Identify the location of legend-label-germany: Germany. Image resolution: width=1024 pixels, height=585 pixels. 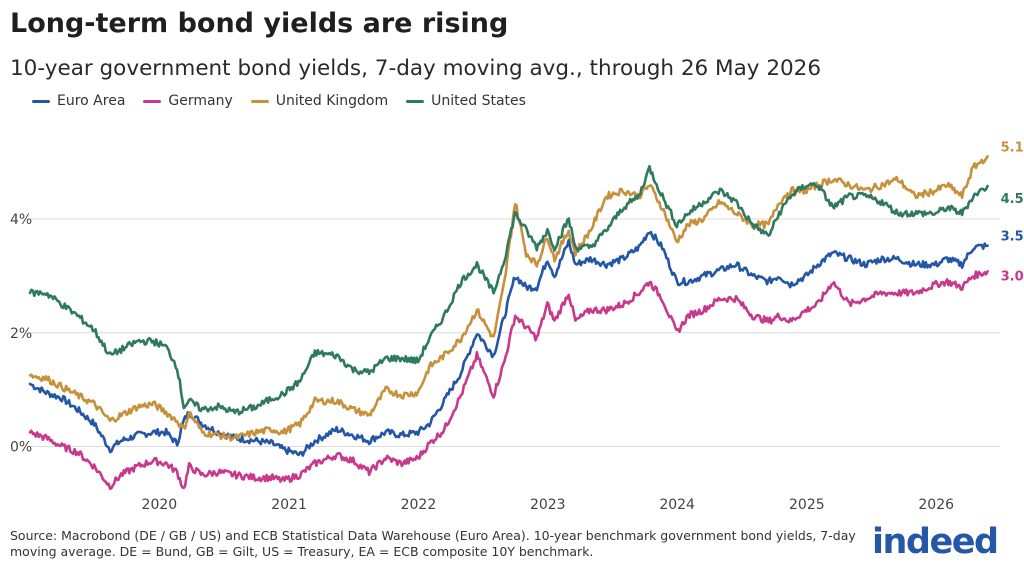
(200, 101).